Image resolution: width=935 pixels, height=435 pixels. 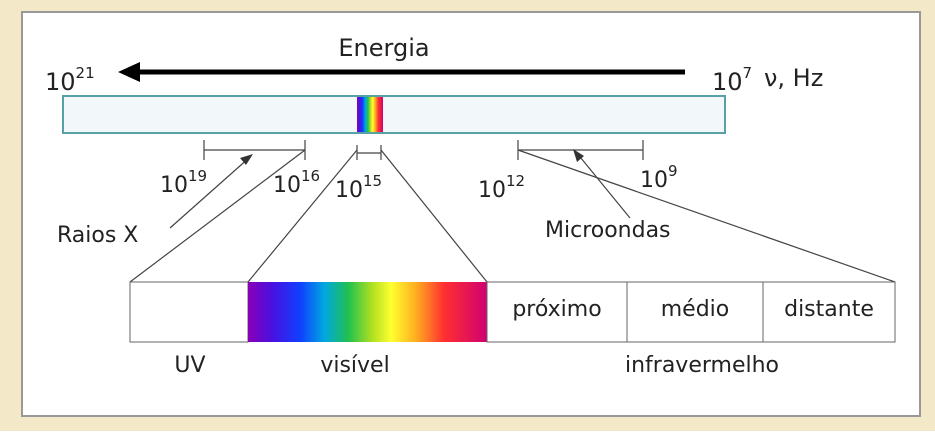 I want to click on freq-left: 1021, so click(x=70, y=80).